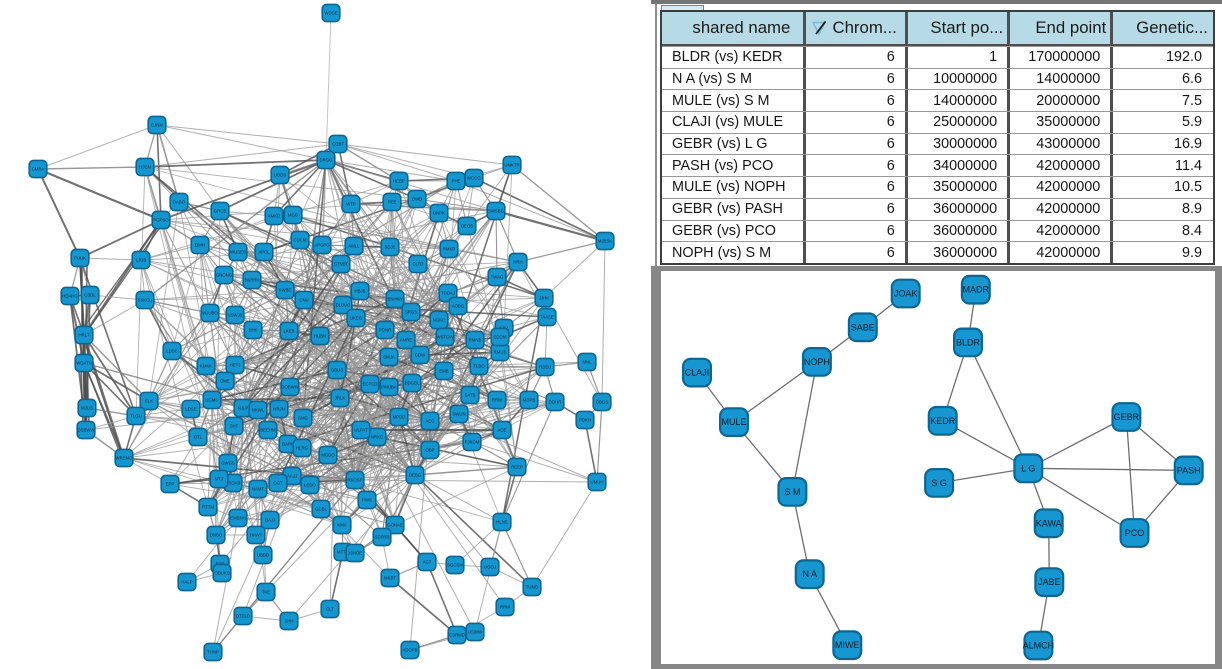 The width and height of the screenshot is (1222, 669). Describe the element at coordinates (278, 409) in the screenshot. I see `svg-text: HRJN` at that location.